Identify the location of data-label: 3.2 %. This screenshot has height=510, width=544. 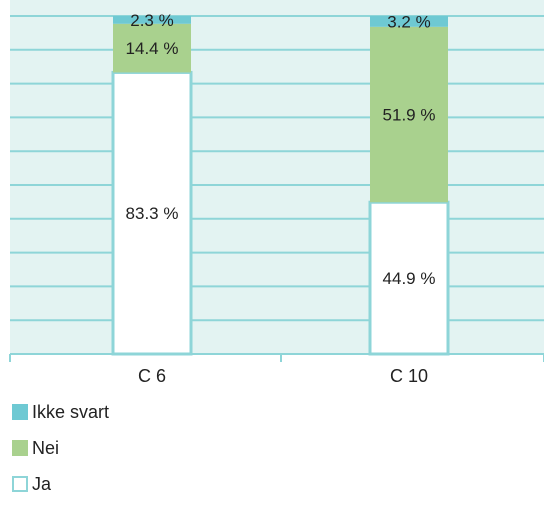
(408, 21).